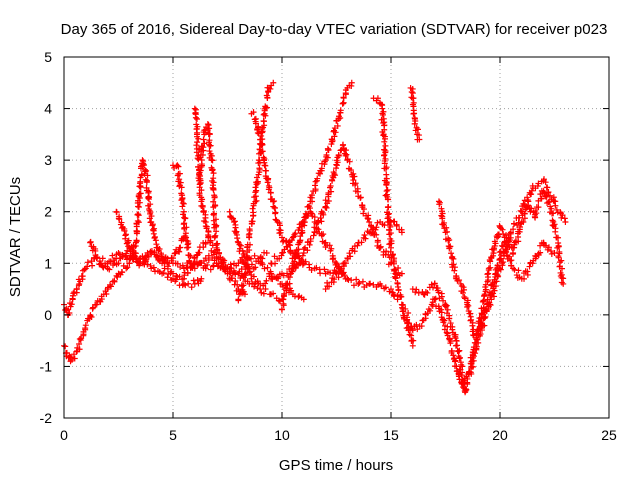 This screenshot has height=480, width=640. Describe the element at coordinates (282, 435) in the screenshot. I see `x-tick-label: 10` at that location.